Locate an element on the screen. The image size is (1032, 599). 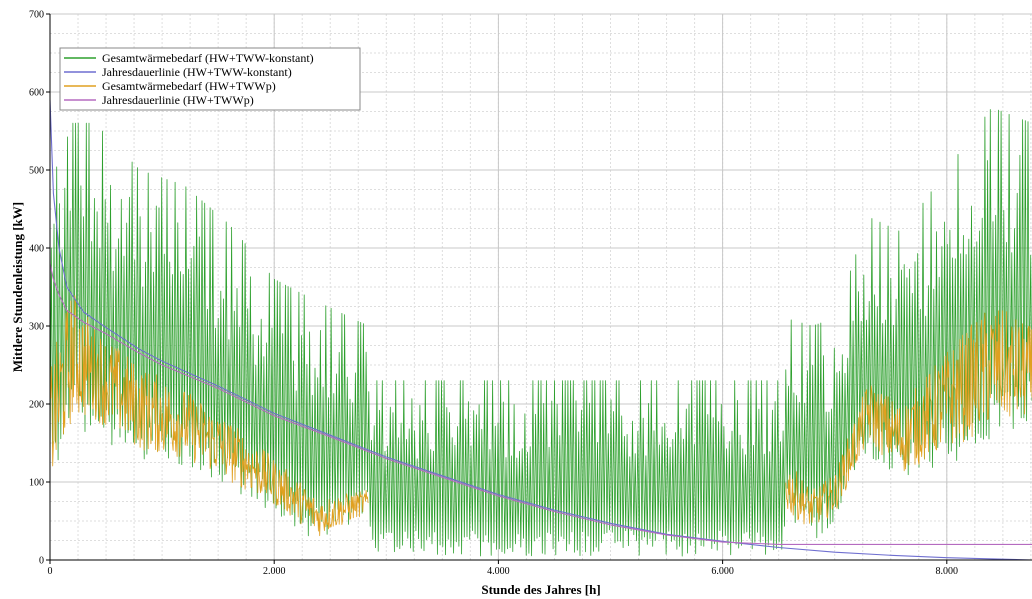
legend-entry: Jahresdauerlinie (HW+TWW-konstant) is located at coordinates (178, 72).